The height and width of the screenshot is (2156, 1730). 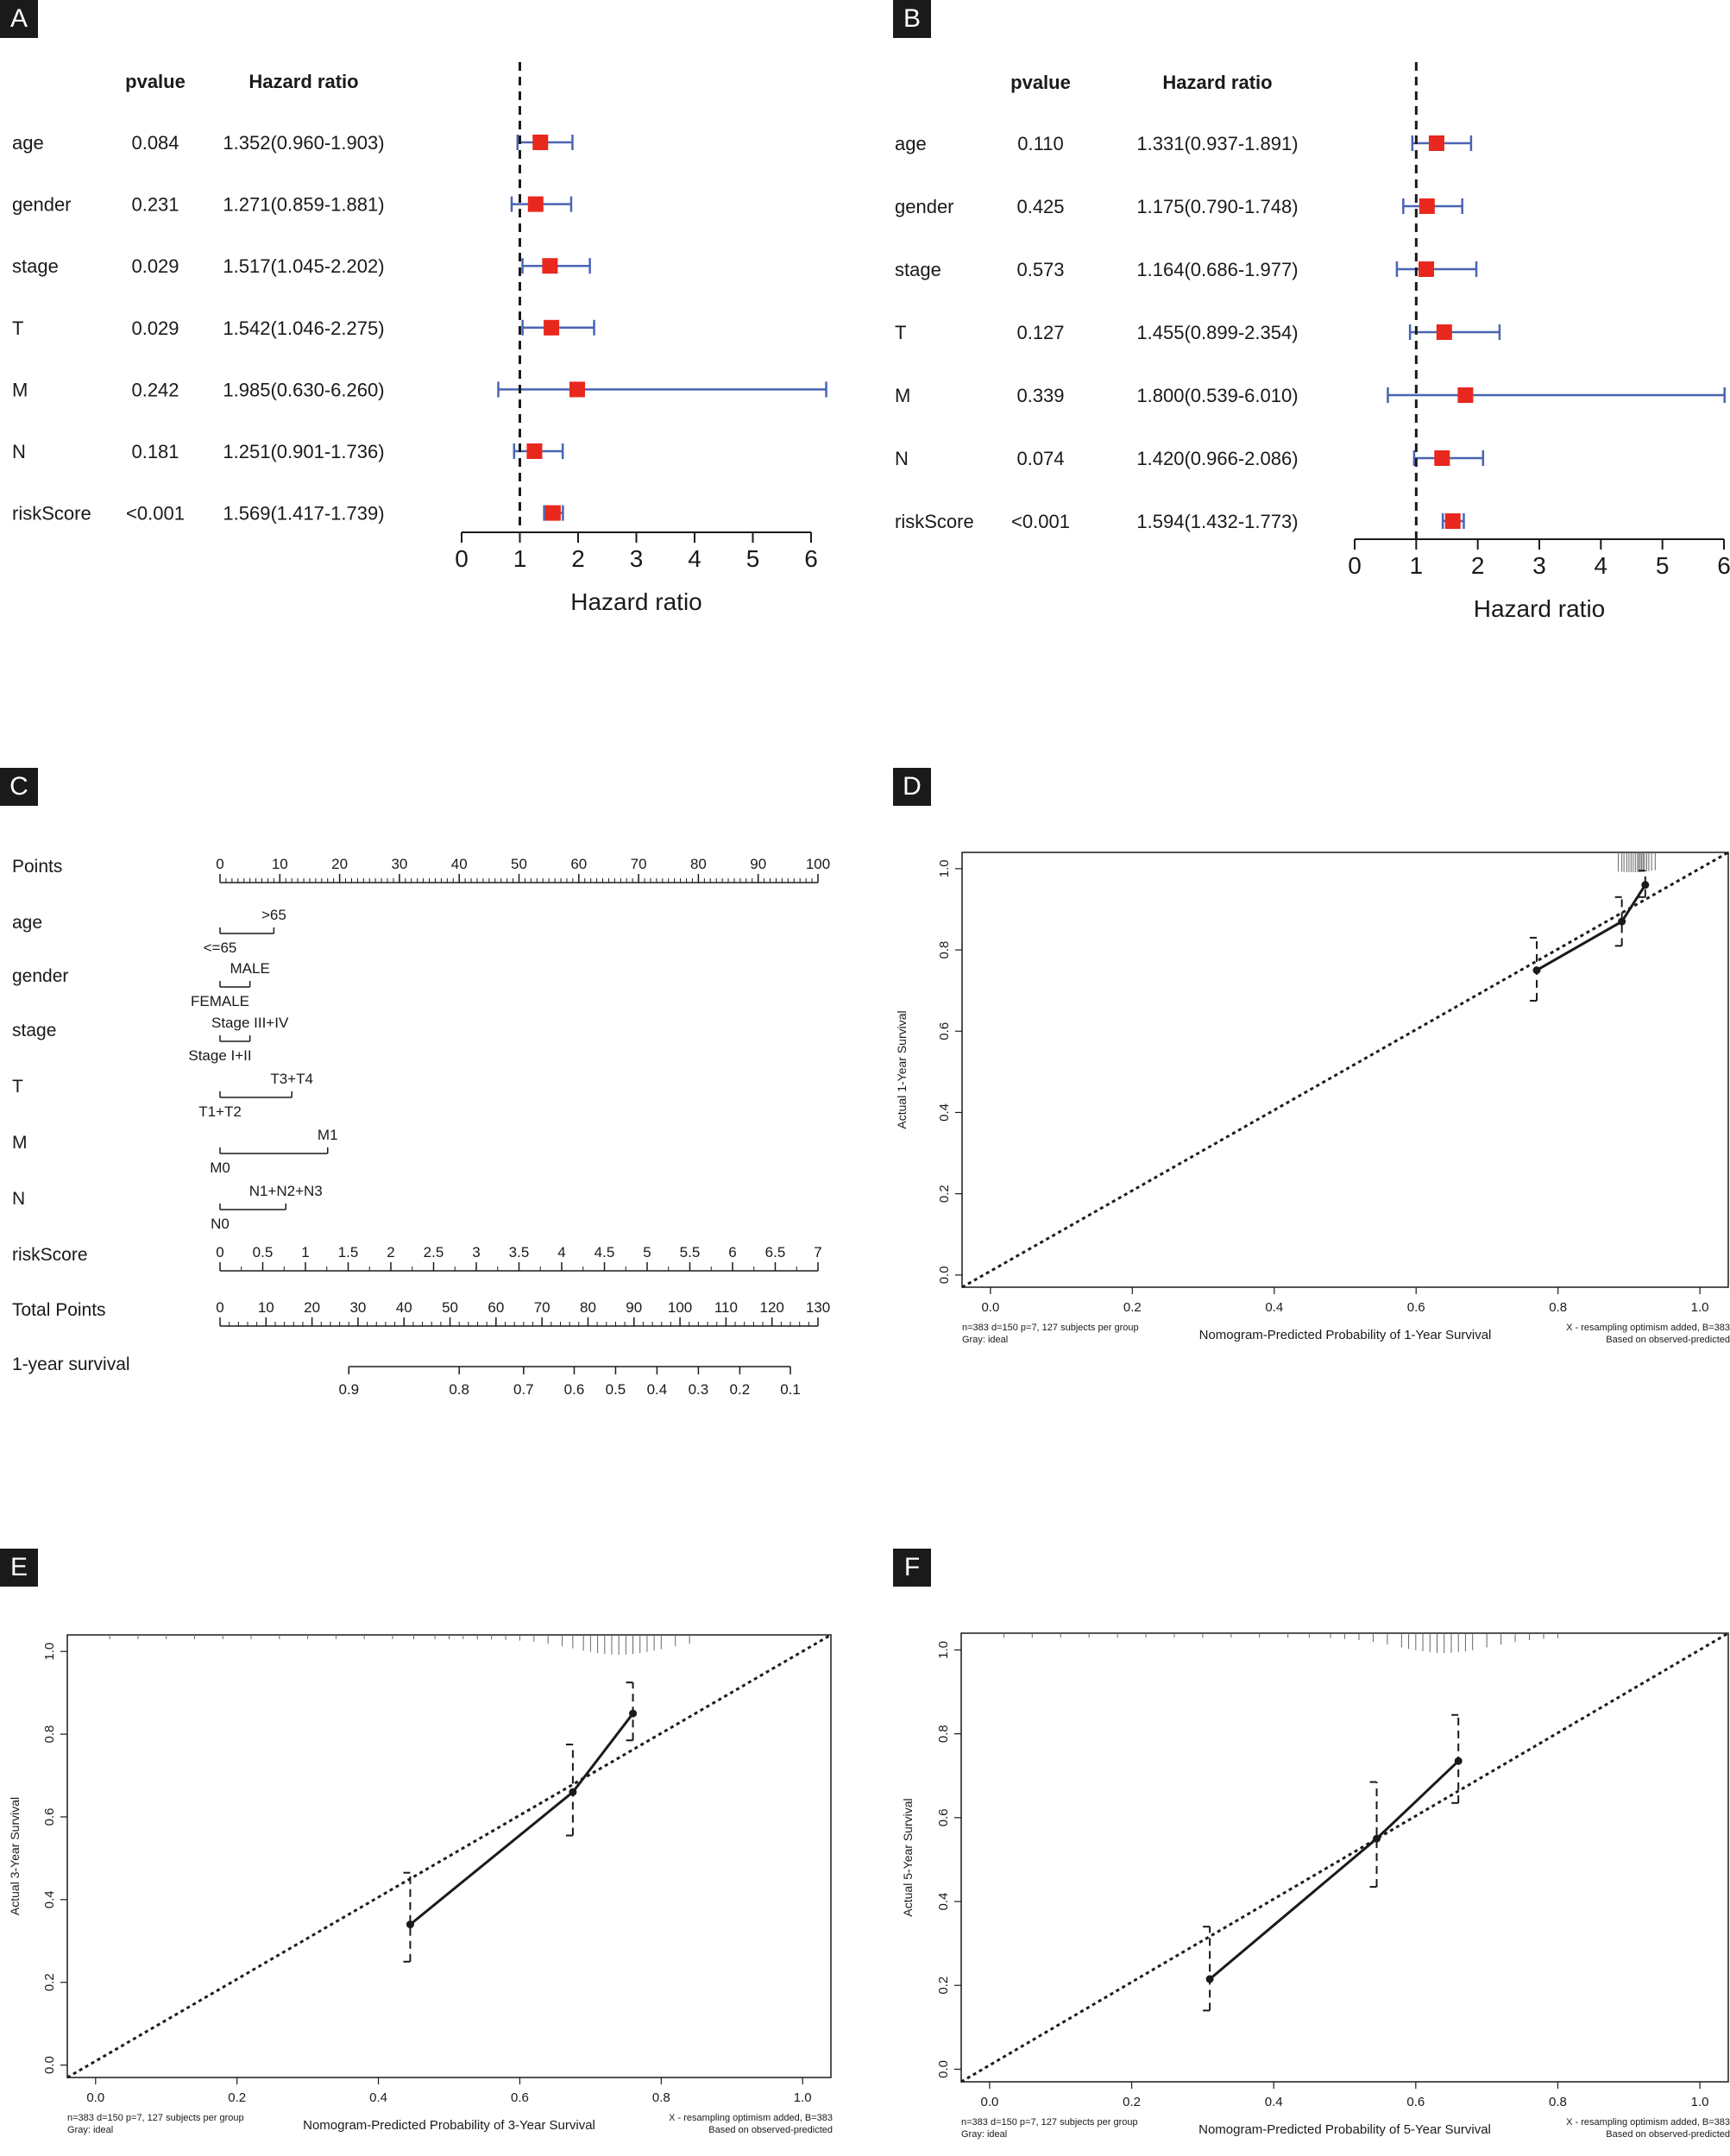 I want to click on nomogram-level-label: M0, so click(x=220, y=1168).